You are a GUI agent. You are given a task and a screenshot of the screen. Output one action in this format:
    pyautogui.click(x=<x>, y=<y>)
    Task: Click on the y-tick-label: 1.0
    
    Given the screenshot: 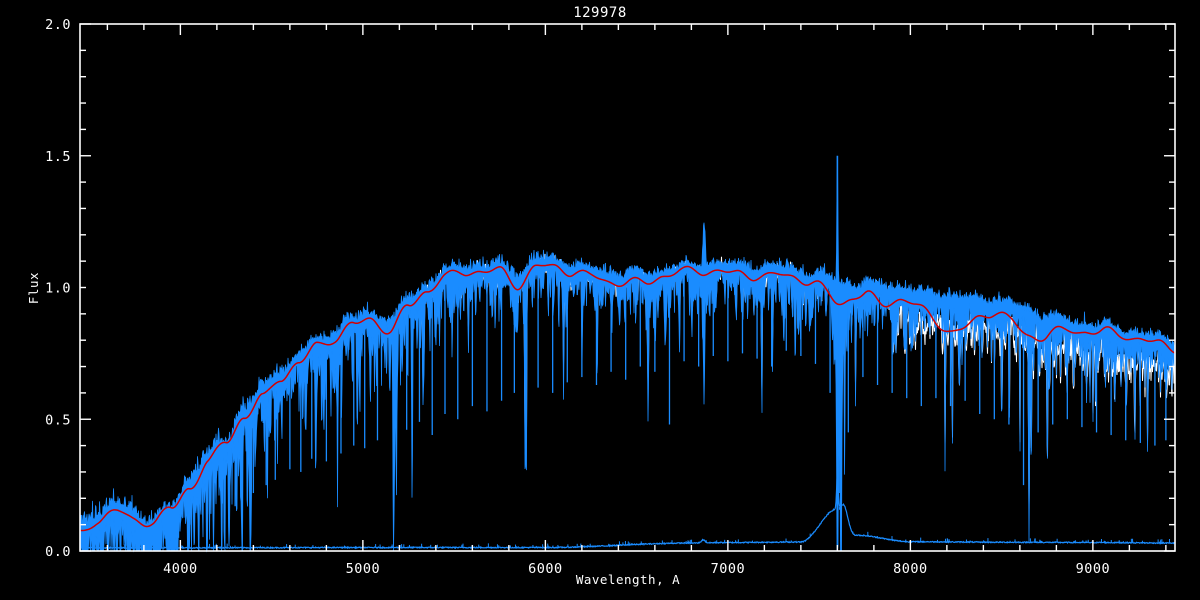 What is the action you would take?
    pyautogui.click(x=58, y=289)
    